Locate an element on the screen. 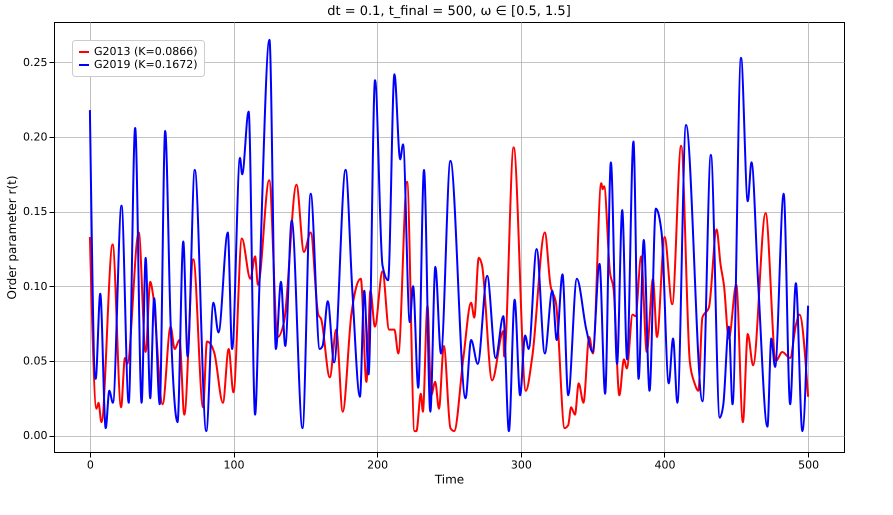 The width and height of the screenshot is (893, 515). x-tick-label: 100 is located at coordinates (234, 465).